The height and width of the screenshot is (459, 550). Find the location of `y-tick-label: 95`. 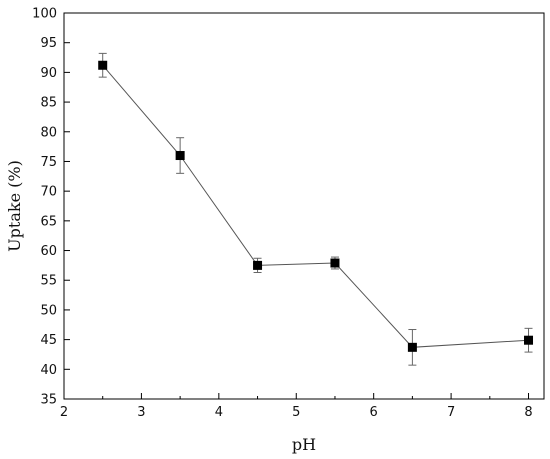

y-tick-label: 95 is located at coordinates (48, 43).